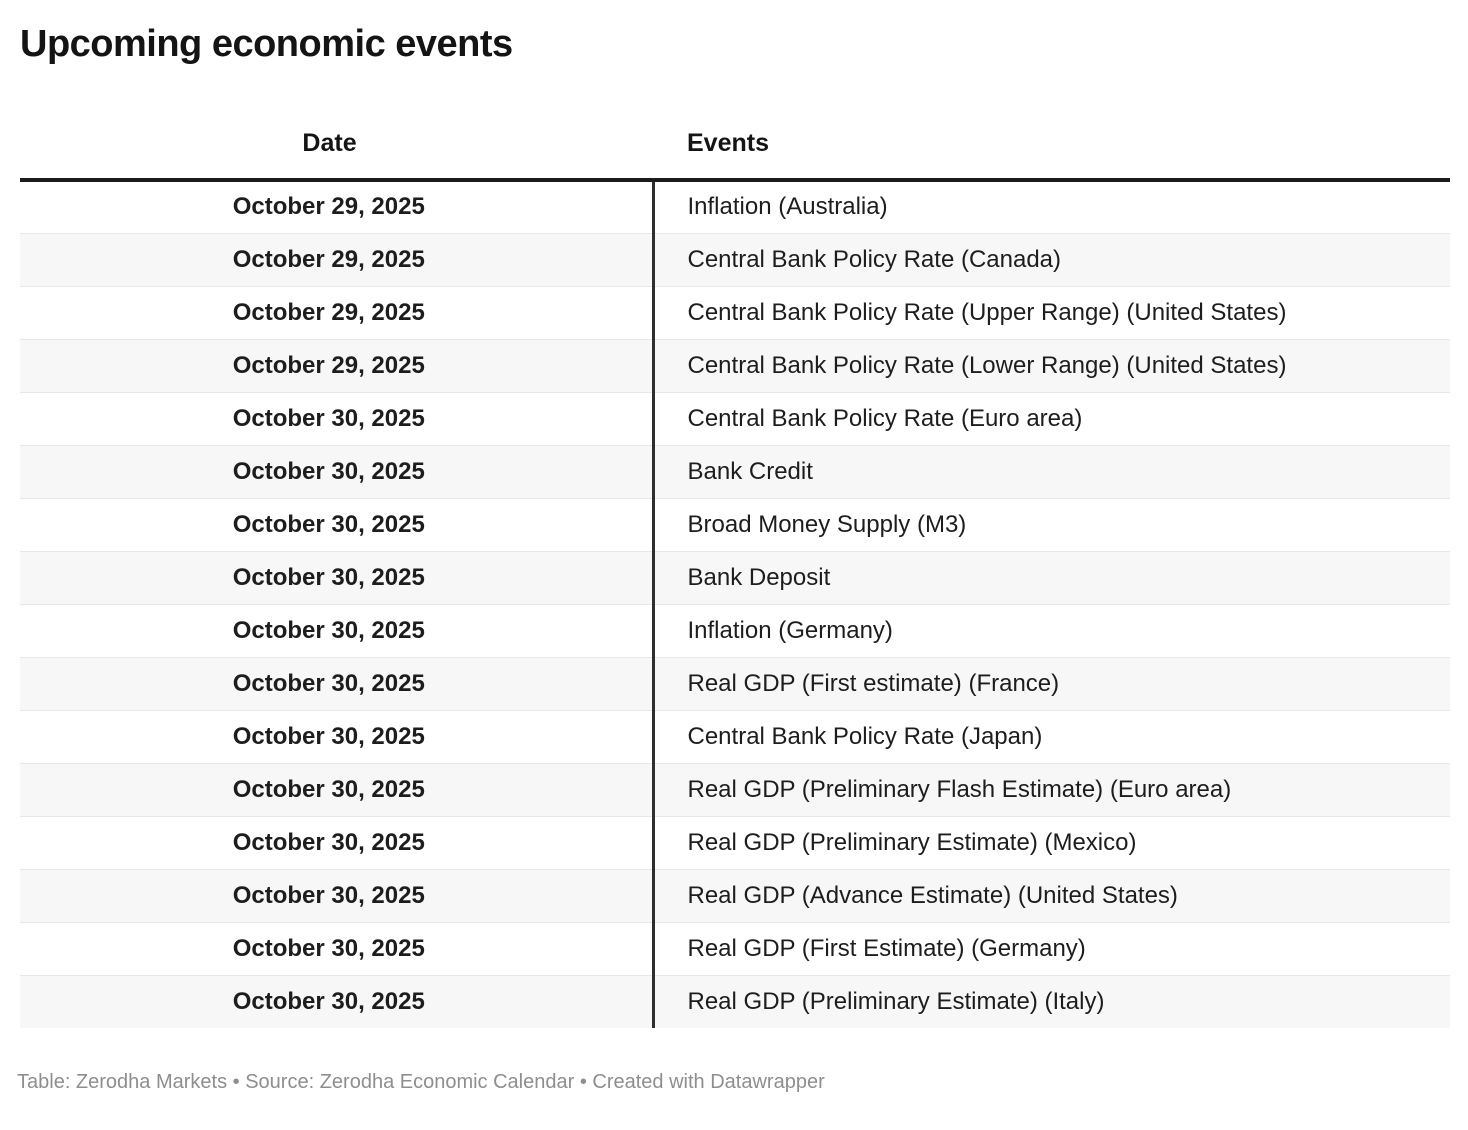 This screenshot has width=1468, height=1130. I want to click on event-cell: Real GDP (First estimate) (France), so click(1050, 683).